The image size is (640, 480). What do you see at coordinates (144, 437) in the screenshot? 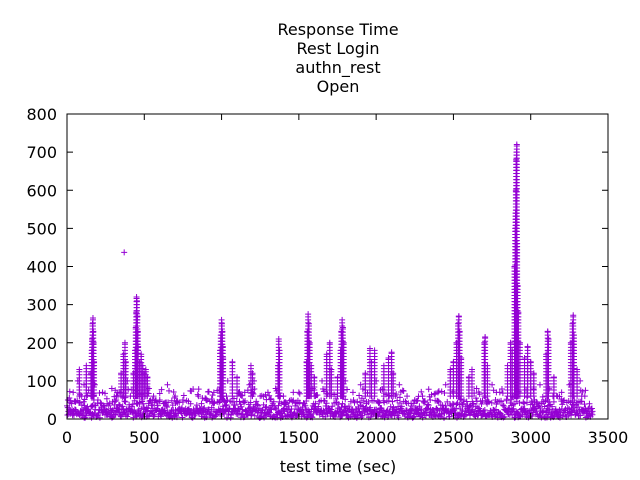
I see `x-tick-label: 500` at bounding box center [144, 437].